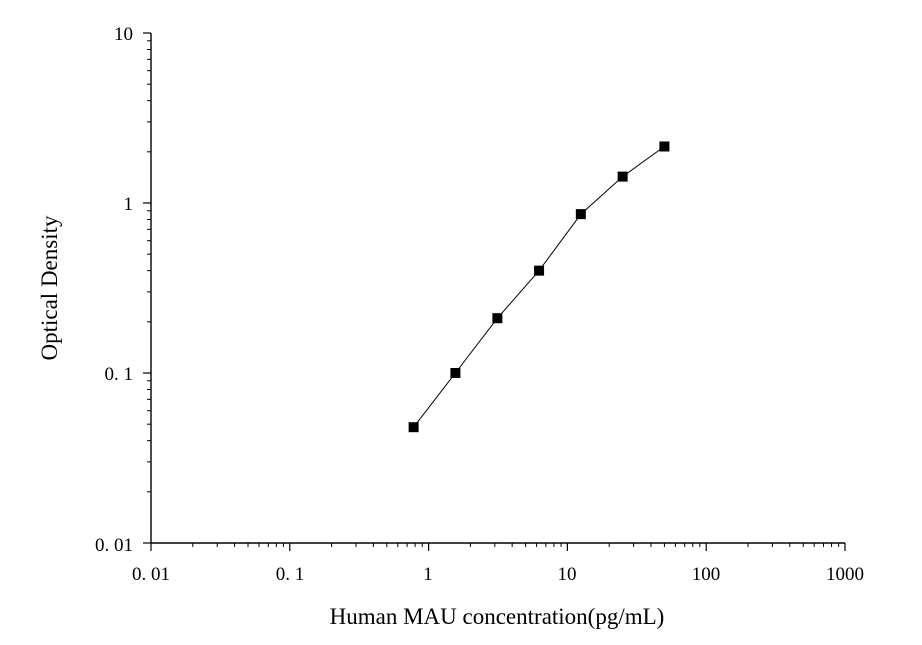 This screenshot has width=922, height=645. Describe the element at coordinates (123, 34) in the screenshot. I see `y-tick-label: 10` at that location.